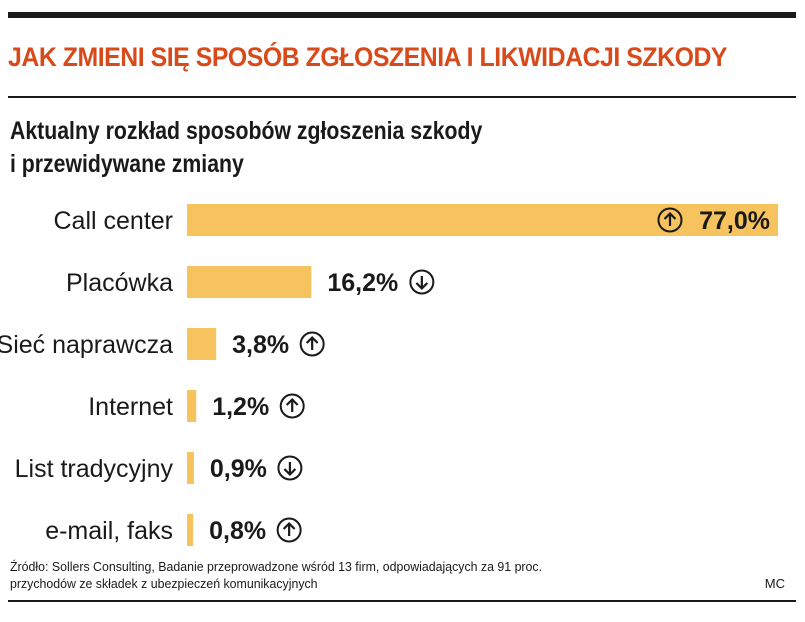 Image resolution: width=805 pixels, height=622 pixels. Describe the element at coordinates (774, 583) in the screenshot. I see `author-credit: MC` at that location.